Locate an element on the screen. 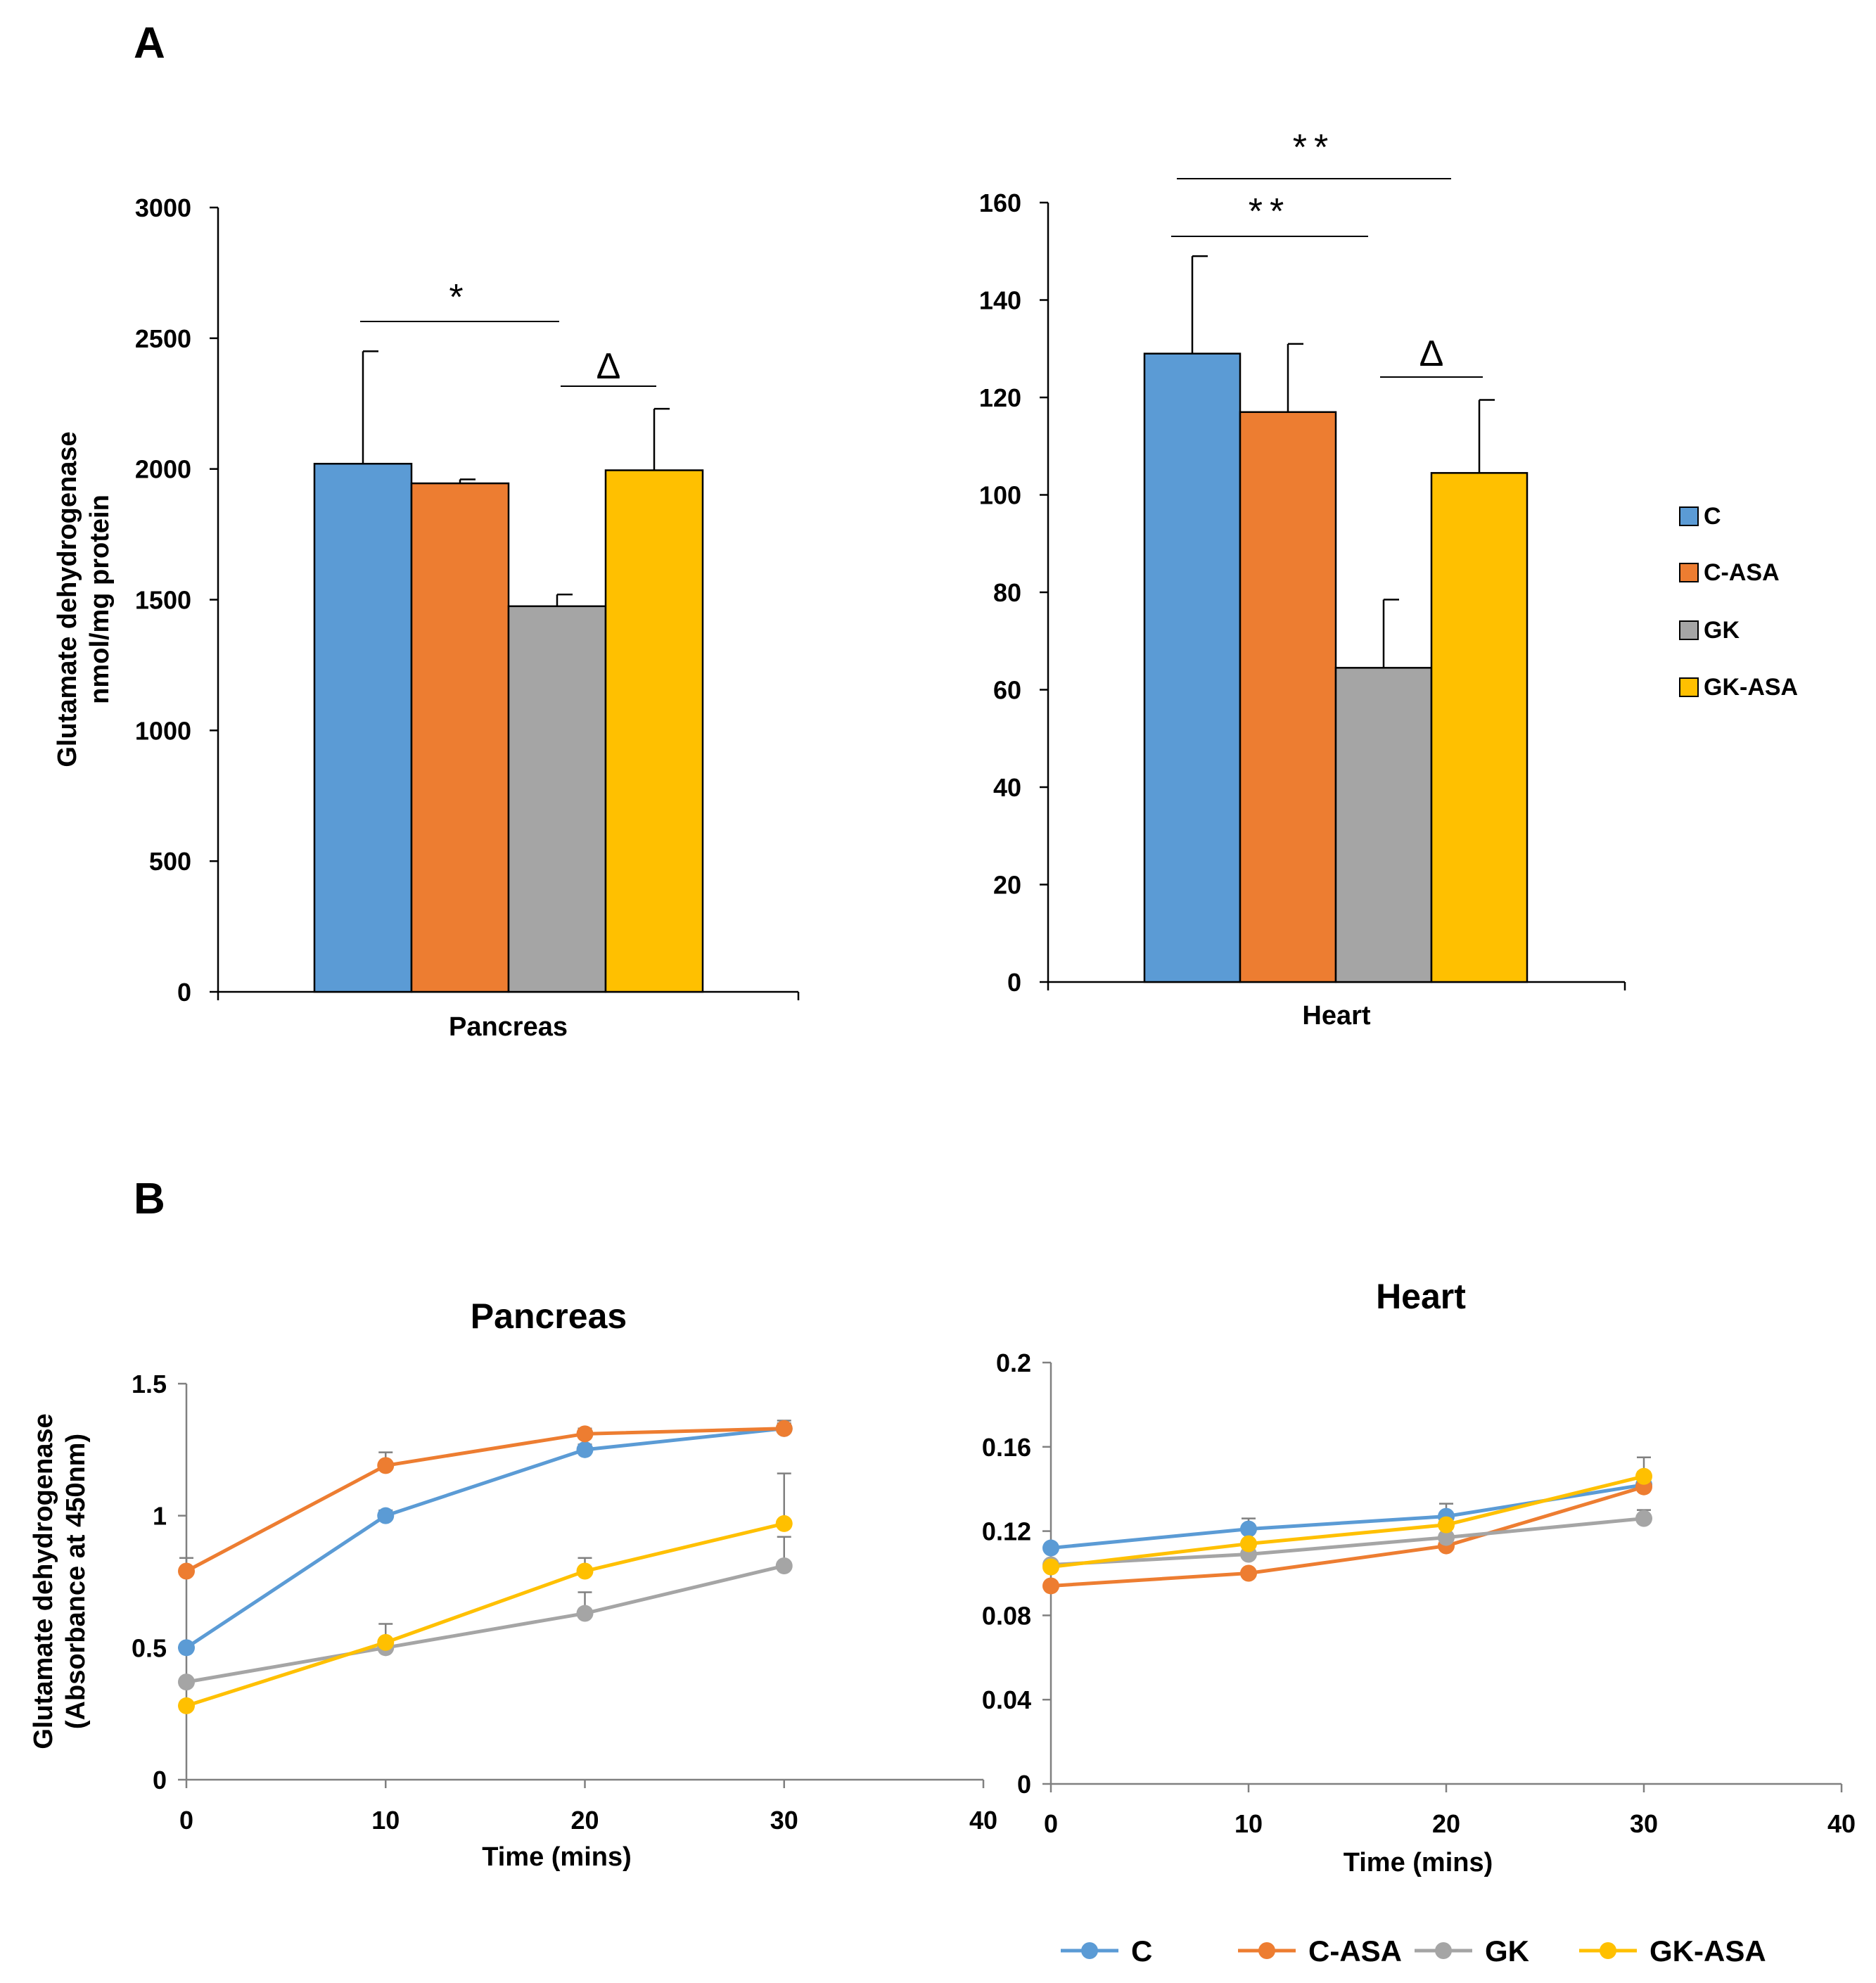 Image resolution: width=1876 pixels, height=1983 pixels. y-tick-label: 80 is located at coordinates (1007, 592).